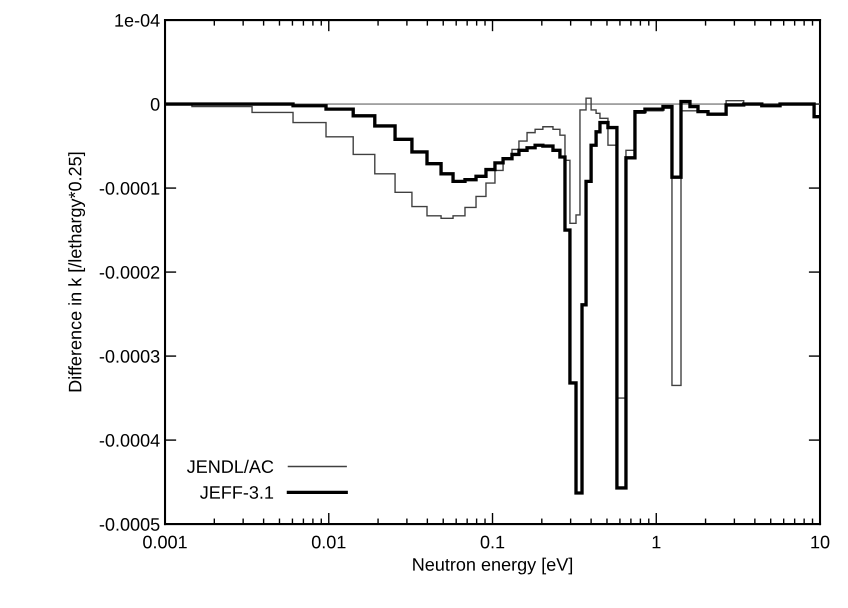 The height and width of the screenshot is (608, 848). Describe the element at coordinates (820, 542) in the screenshot. I see `x-tick-label: 10` at that location.